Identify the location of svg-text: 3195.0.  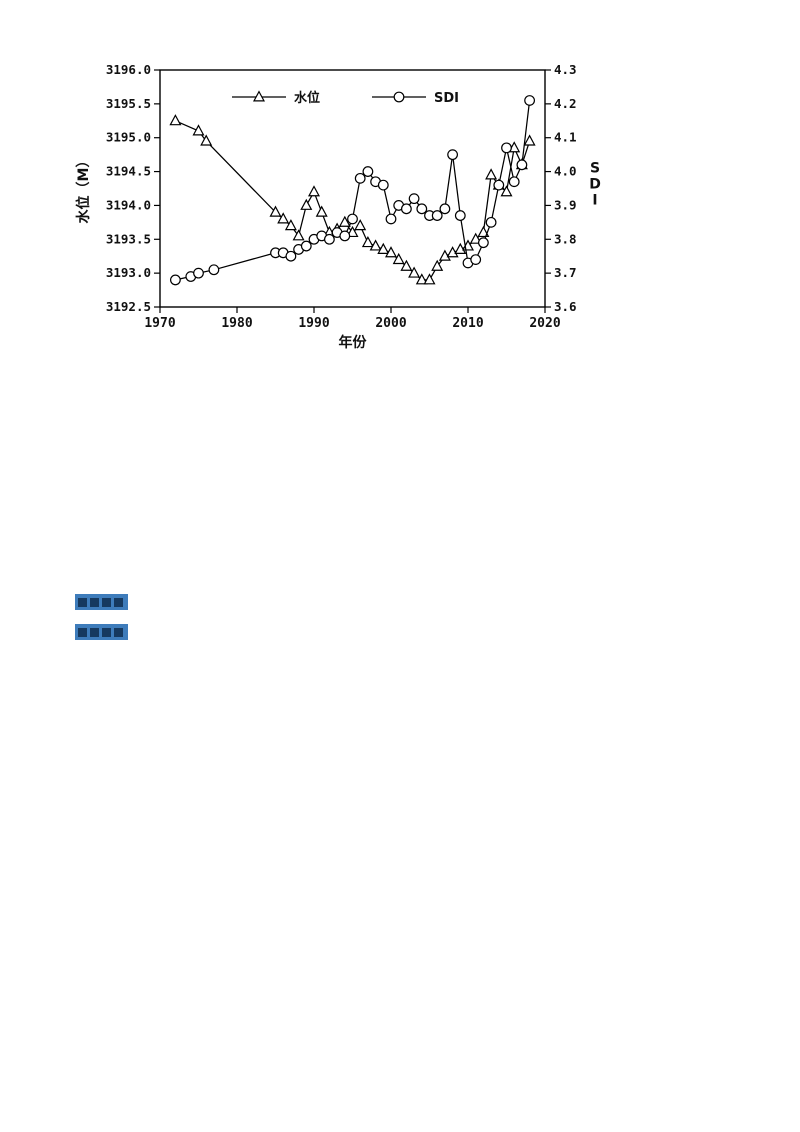
(128, 137).